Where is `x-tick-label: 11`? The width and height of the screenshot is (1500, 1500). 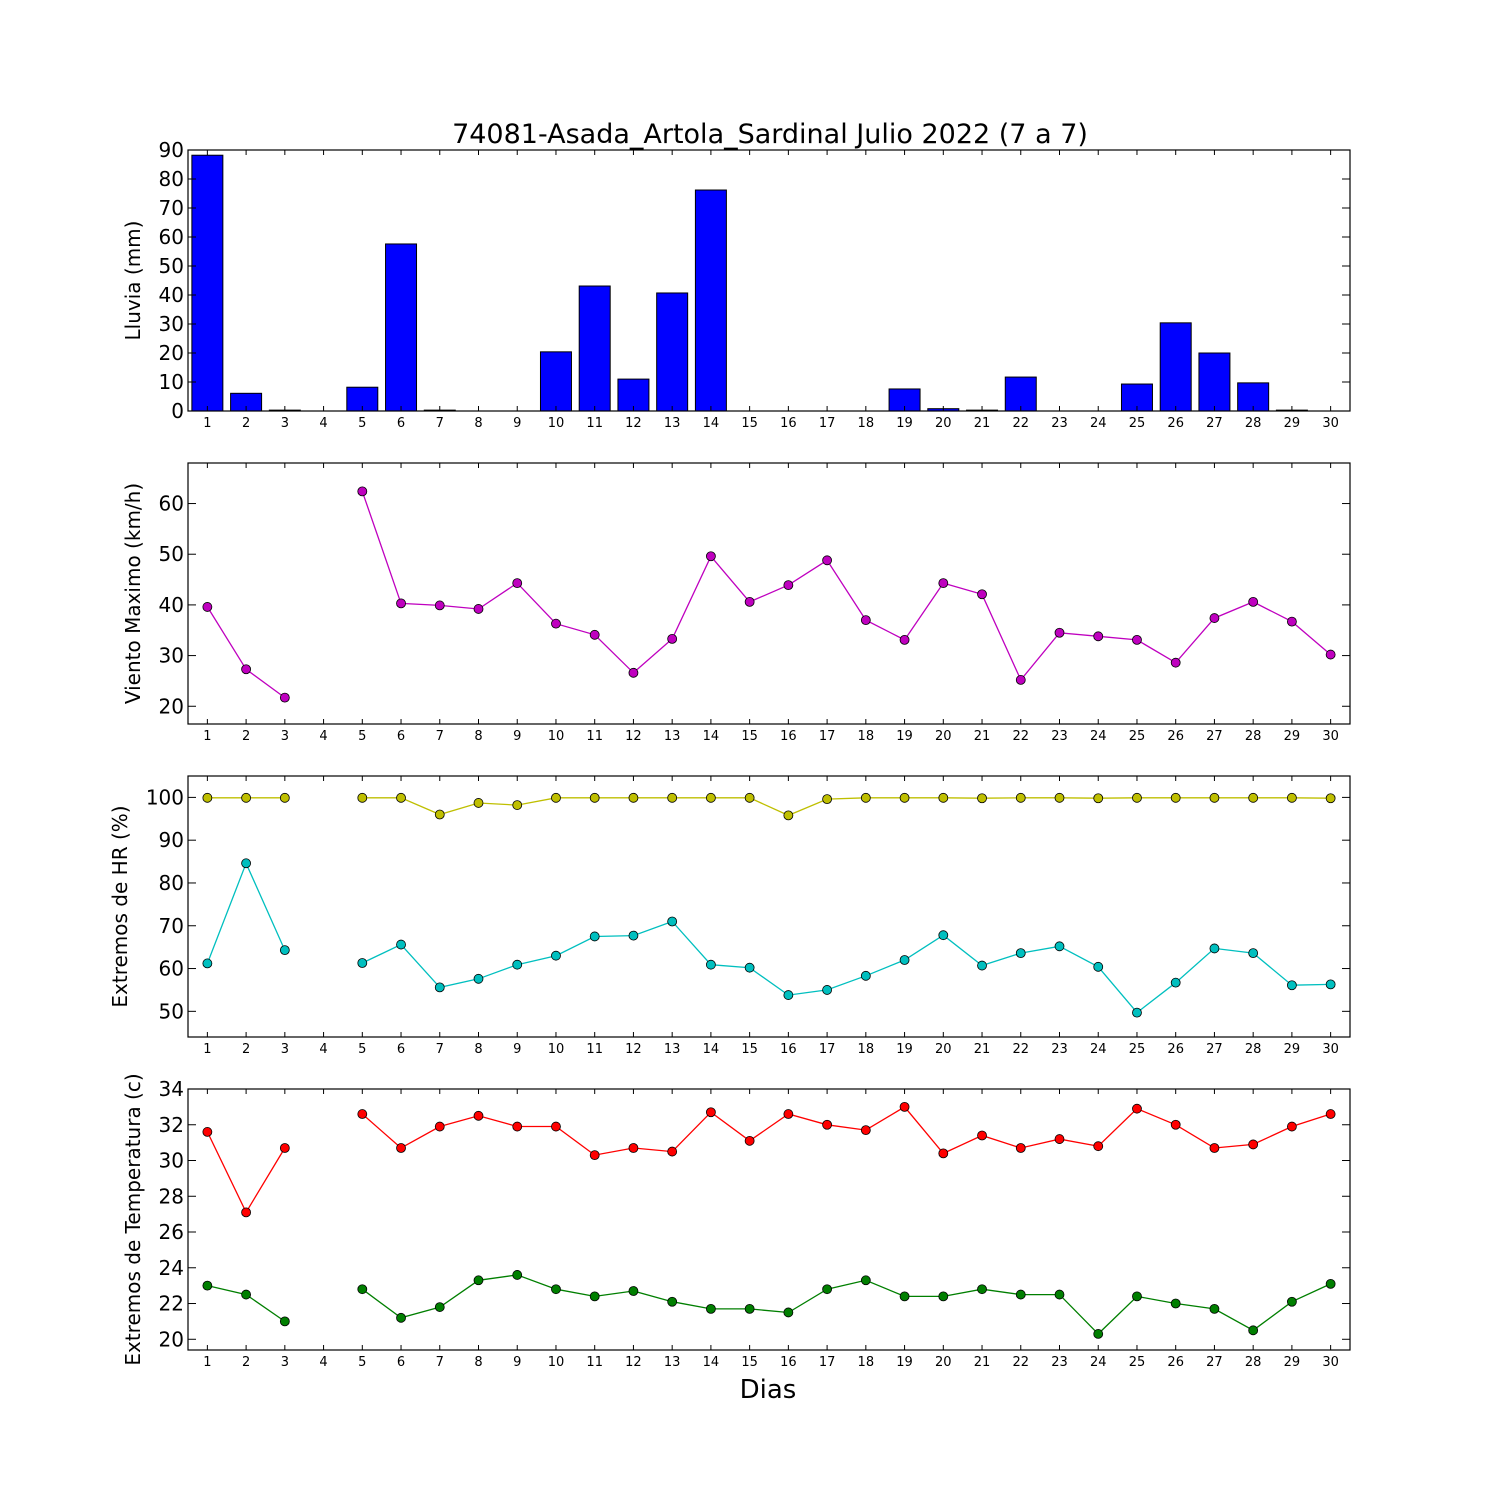
x-tick-label: 11 is located at coordinates (594, 1049).